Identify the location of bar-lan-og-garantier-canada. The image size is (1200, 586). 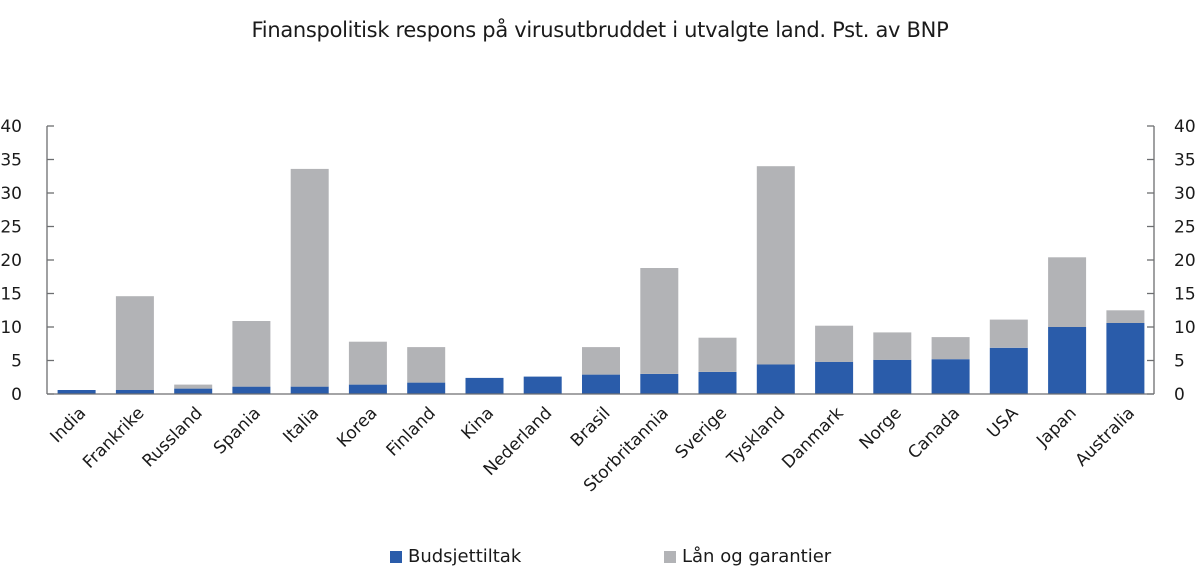
(950, 348).